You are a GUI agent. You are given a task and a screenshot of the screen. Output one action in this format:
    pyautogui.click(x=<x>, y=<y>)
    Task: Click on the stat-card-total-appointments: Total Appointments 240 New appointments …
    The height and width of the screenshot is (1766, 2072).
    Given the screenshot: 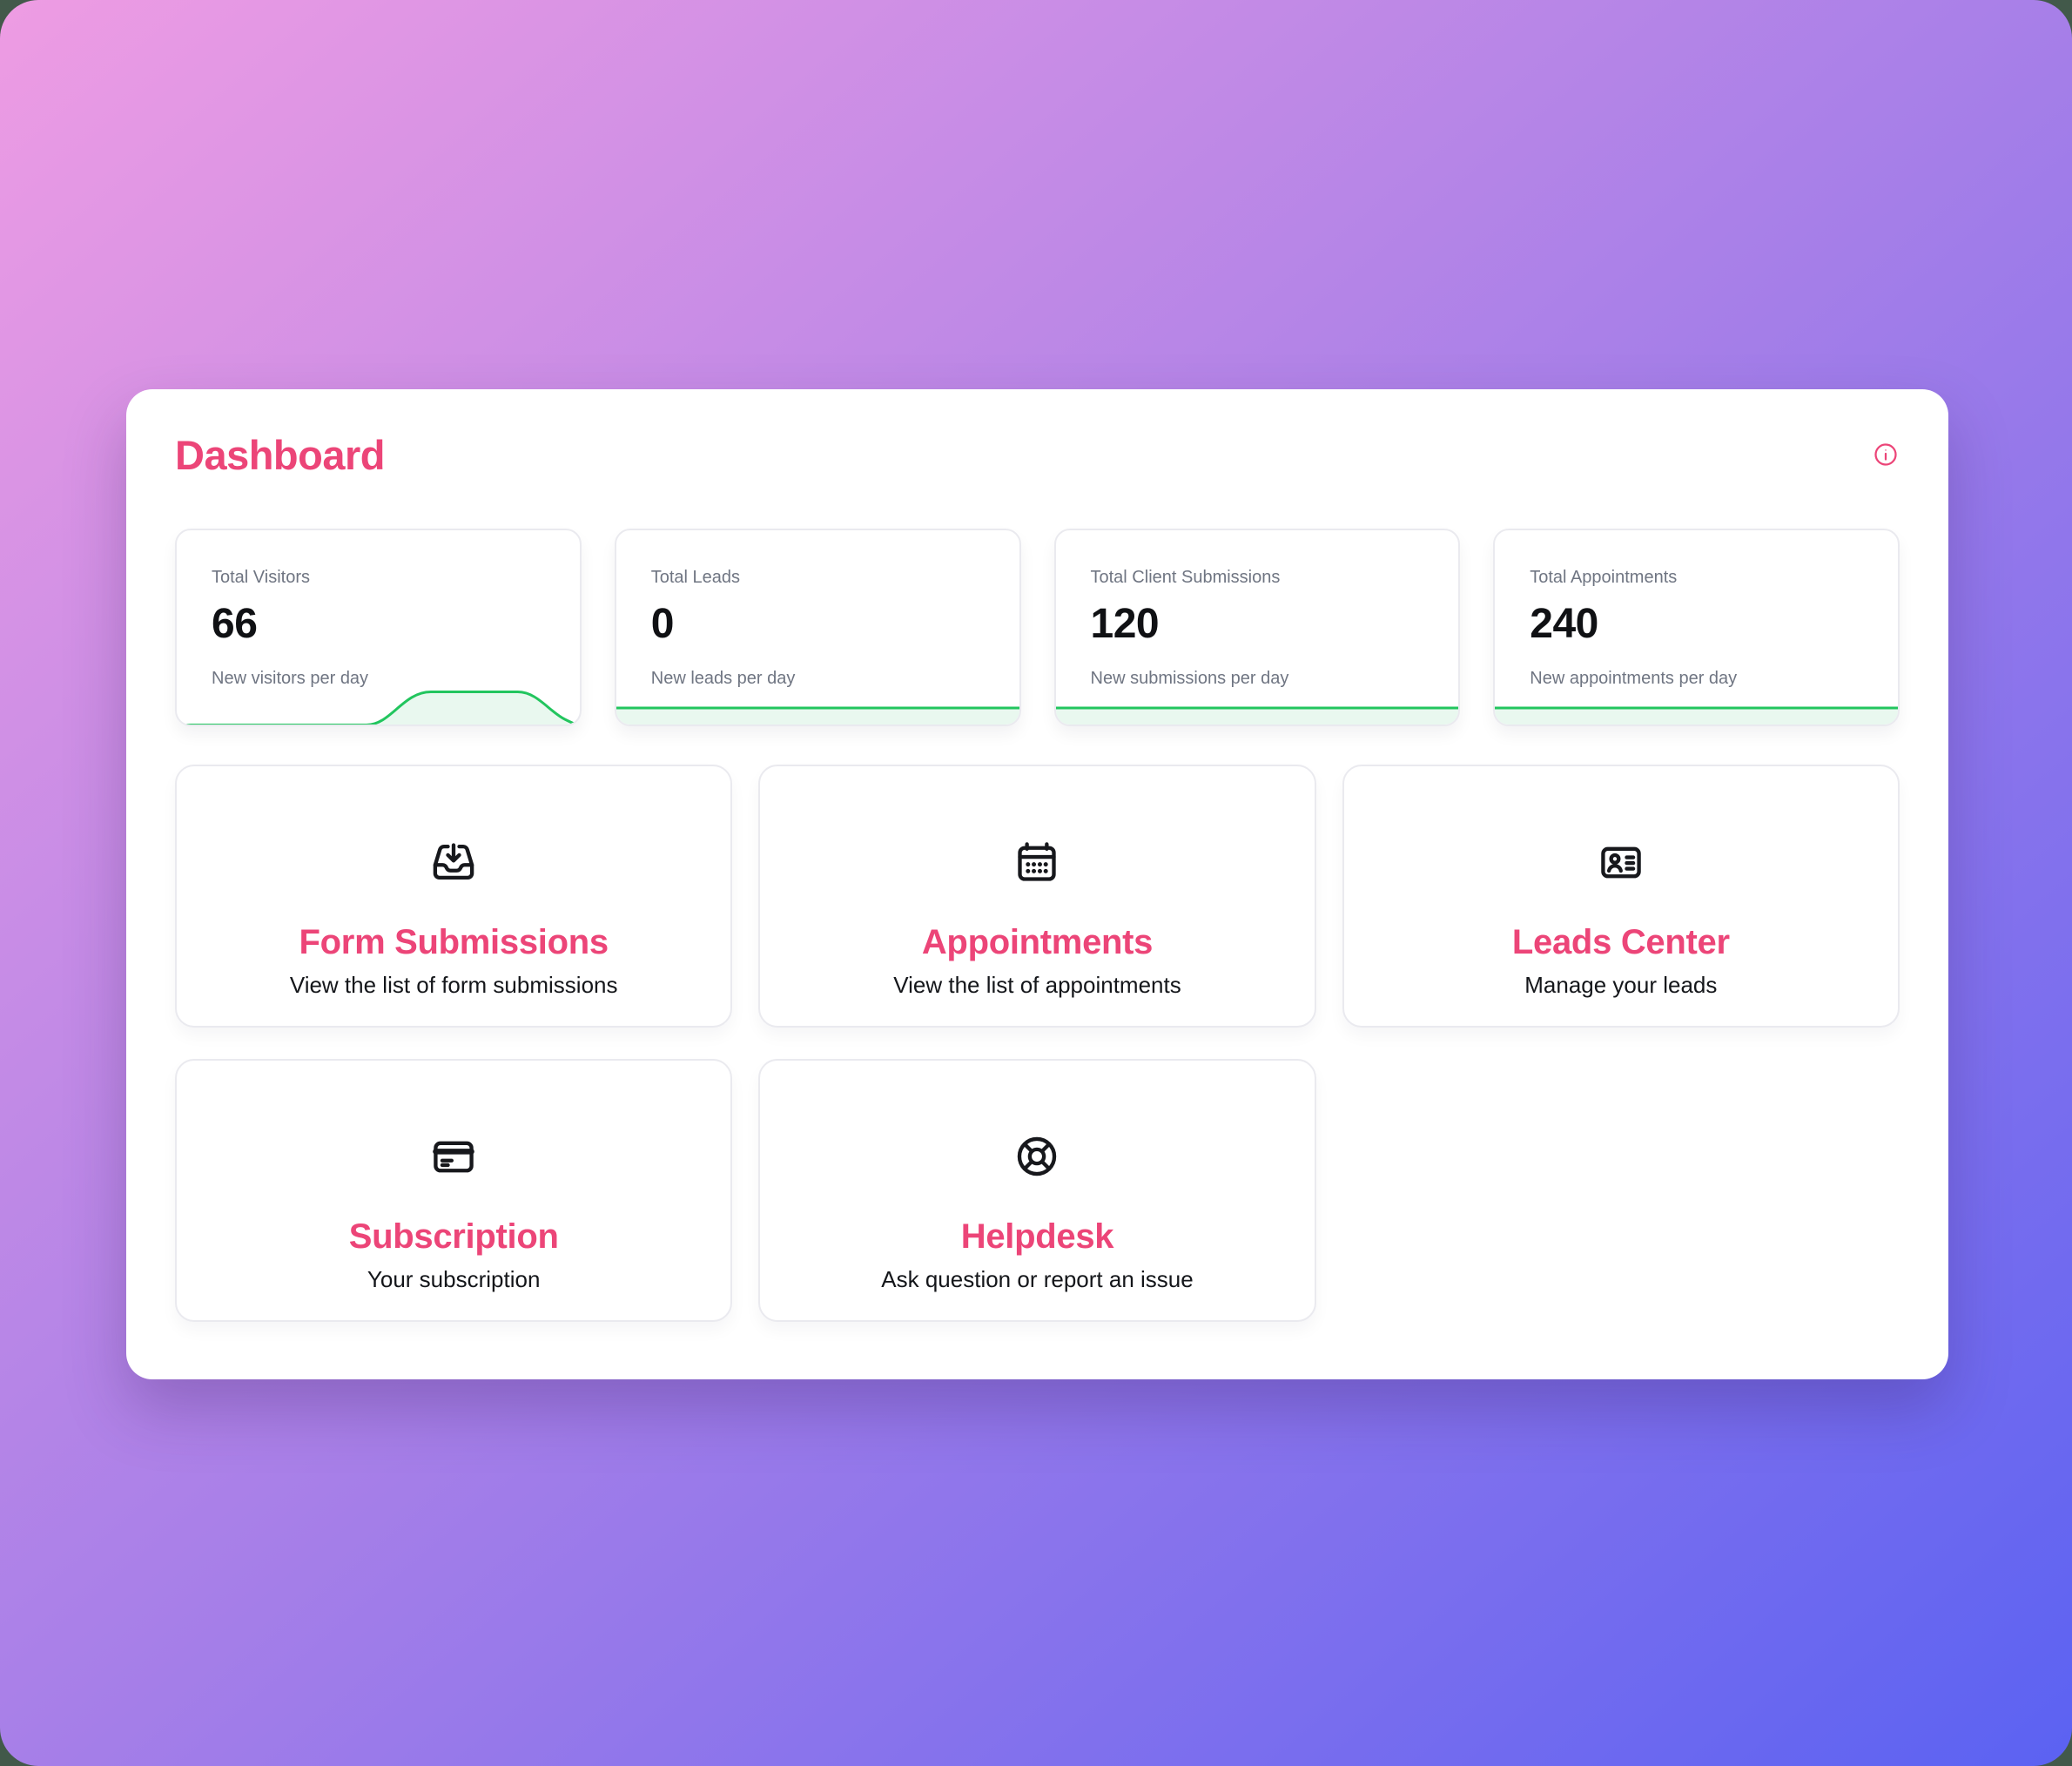 What is the action you would take?
    pyautogui.click(x=1696, y=627)
    